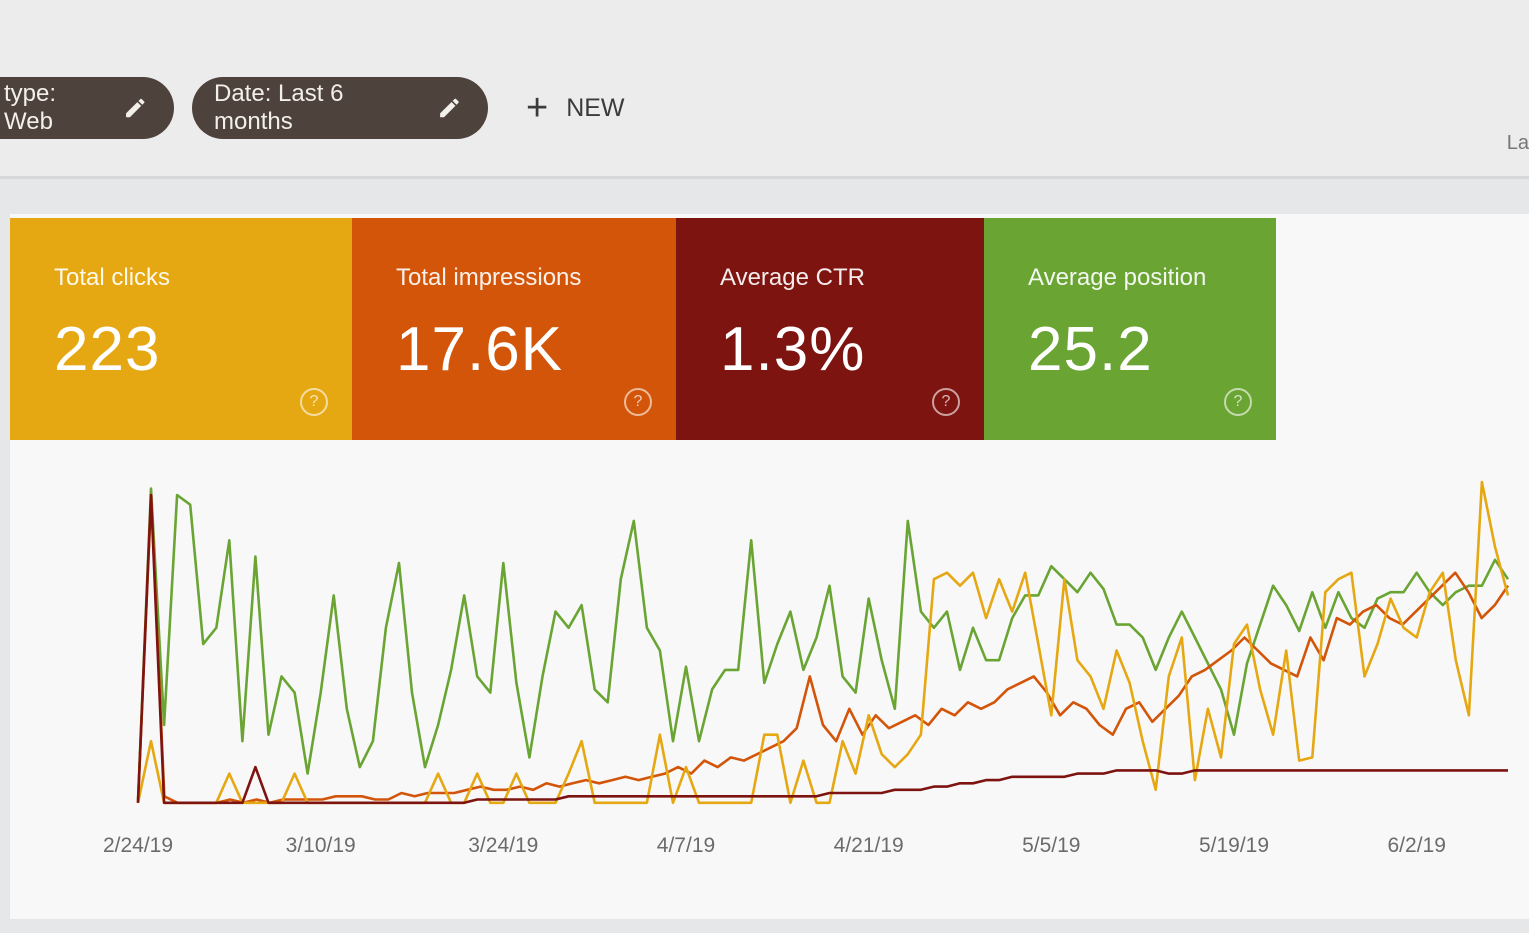 This screenshot has height=933, width=1529. What do you see at coordinates (279, 107) in the screenshot?
I see `filter-chip-label: Date: Last 6 months` at bounding box center [279, 107].